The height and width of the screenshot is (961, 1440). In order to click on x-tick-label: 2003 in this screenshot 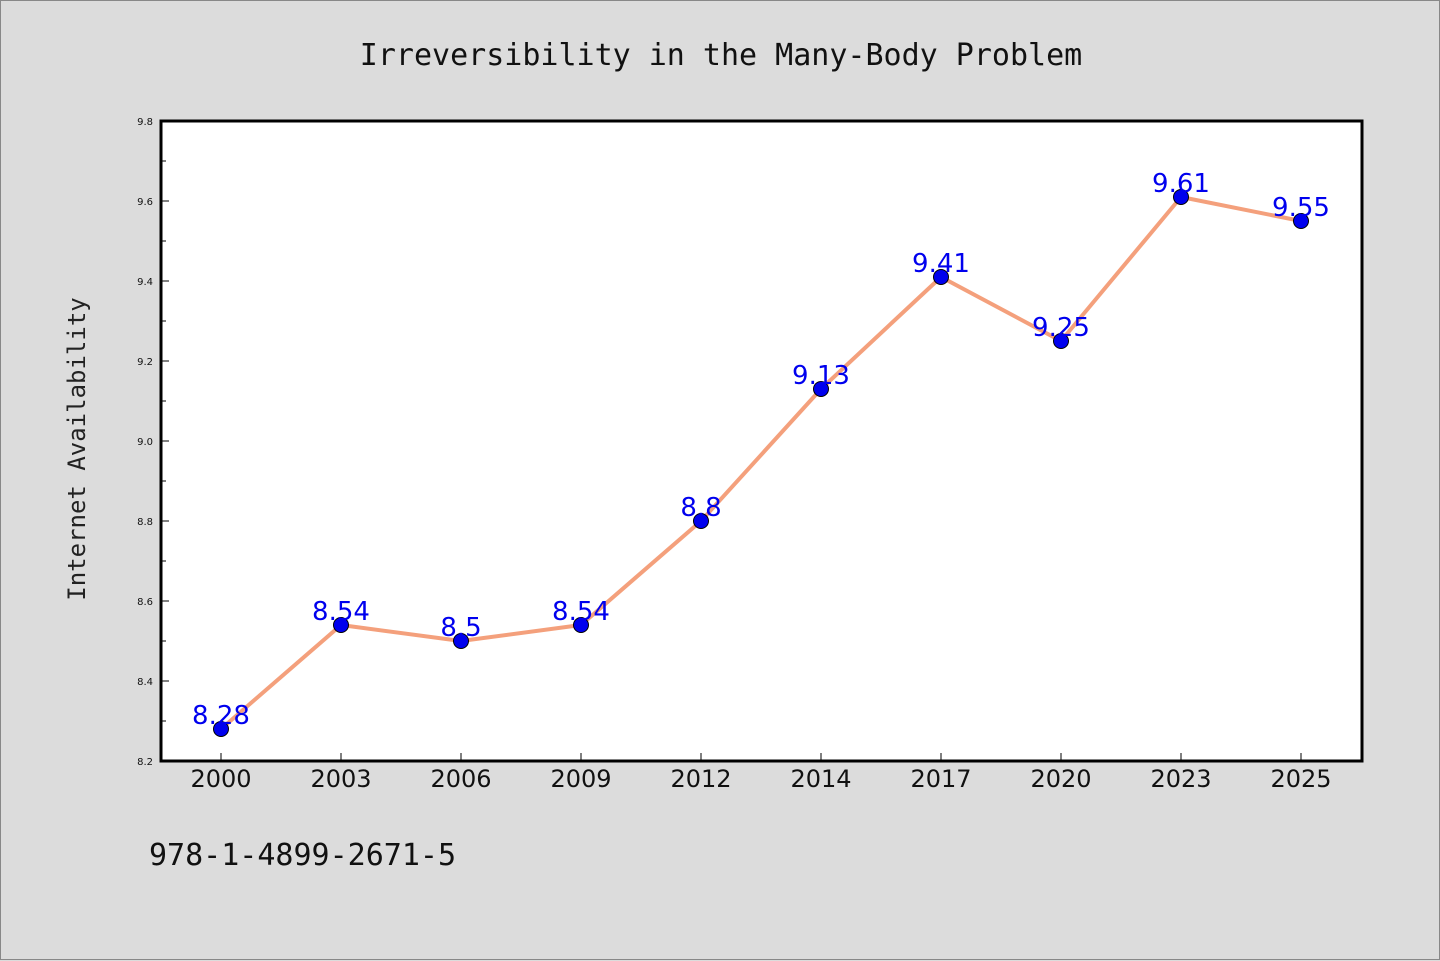, I will do `click(340, 779)`.